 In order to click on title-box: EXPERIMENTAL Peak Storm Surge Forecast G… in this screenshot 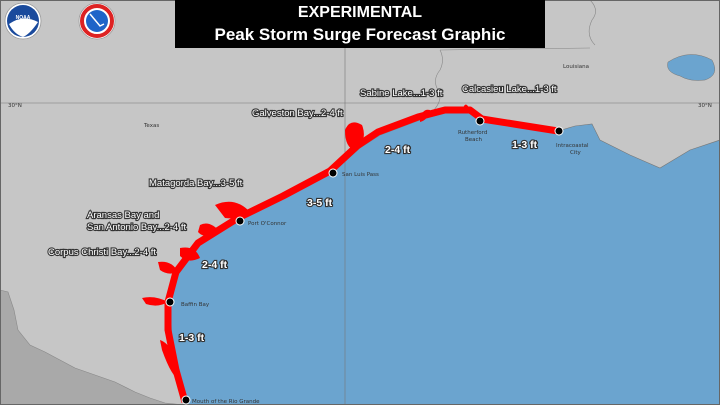, I will do `click(360, 24)`.